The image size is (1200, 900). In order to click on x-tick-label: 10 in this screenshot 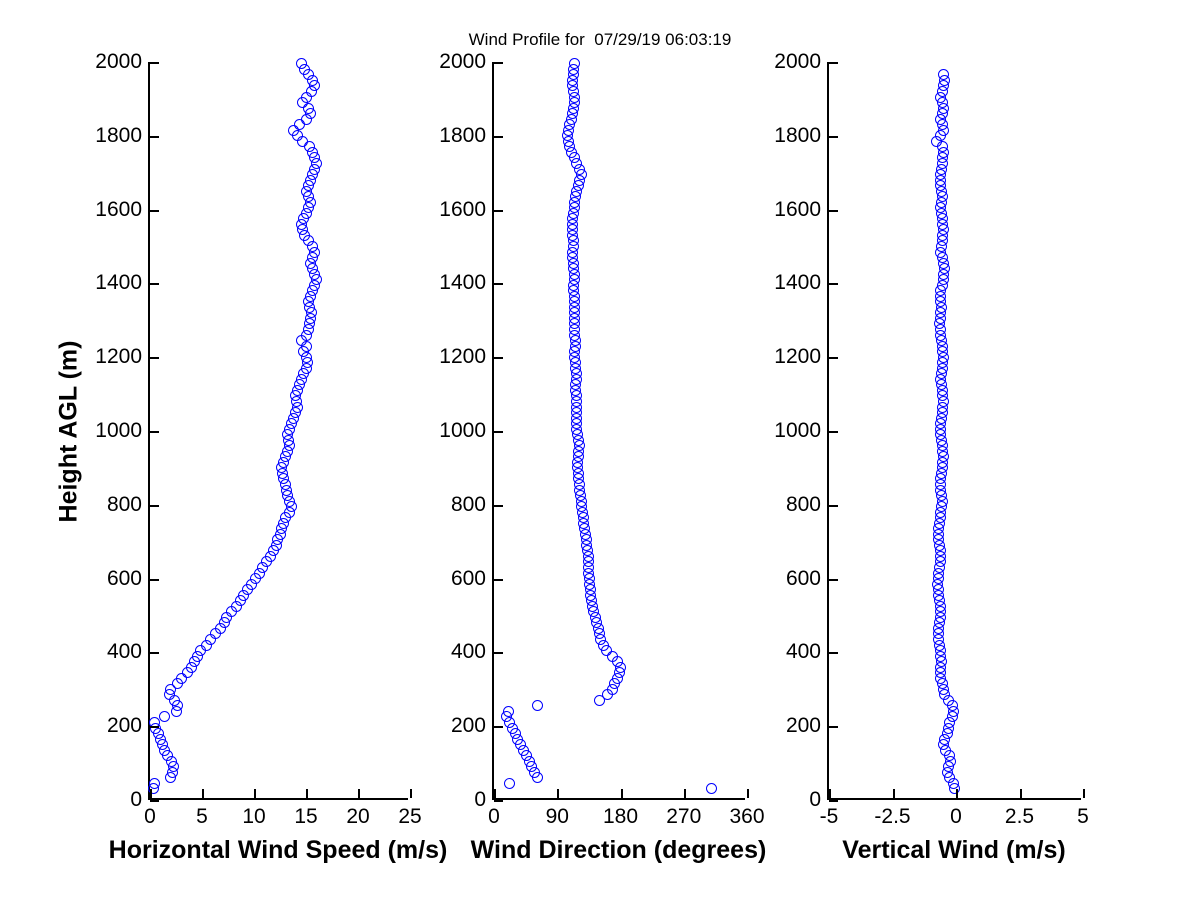, I will do `click(254, 816)`.